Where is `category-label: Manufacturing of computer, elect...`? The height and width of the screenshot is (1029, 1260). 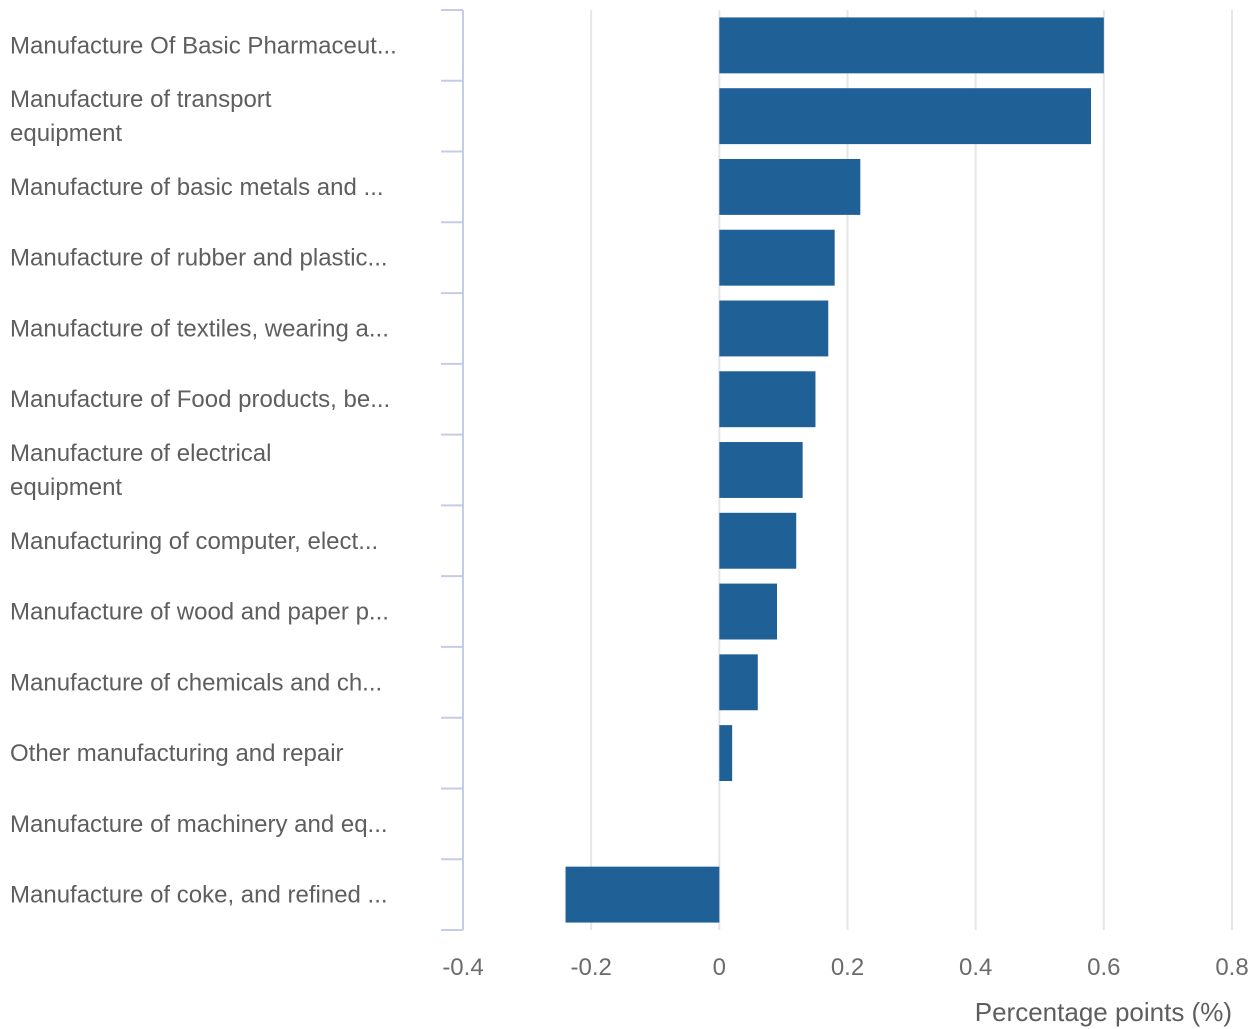 category-label: Manufacturing of computer, elect... is located at coordinates (194, 541).